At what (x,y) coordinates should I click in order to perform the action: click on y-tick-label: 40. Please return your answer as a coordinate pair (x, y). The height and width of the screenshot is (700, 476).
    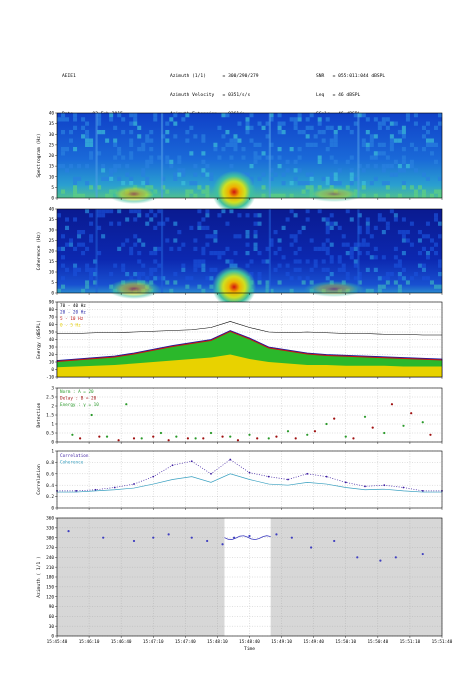
    Looking at the image, I should click on (52, 210).